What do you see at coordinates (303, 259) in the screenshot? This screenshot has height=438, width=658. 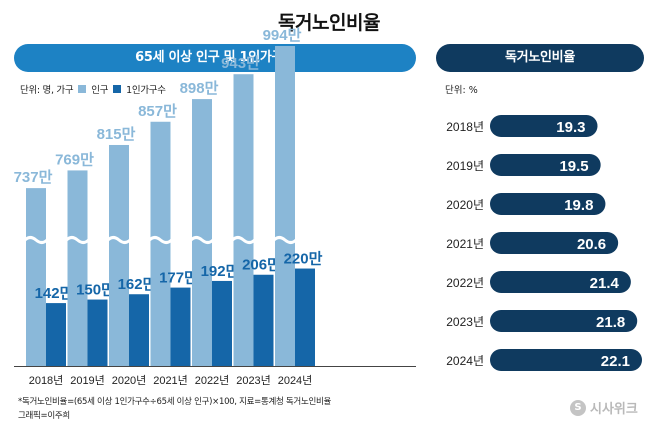 I see `single-household-value-label: 220만` at bounding box center [303, 259].